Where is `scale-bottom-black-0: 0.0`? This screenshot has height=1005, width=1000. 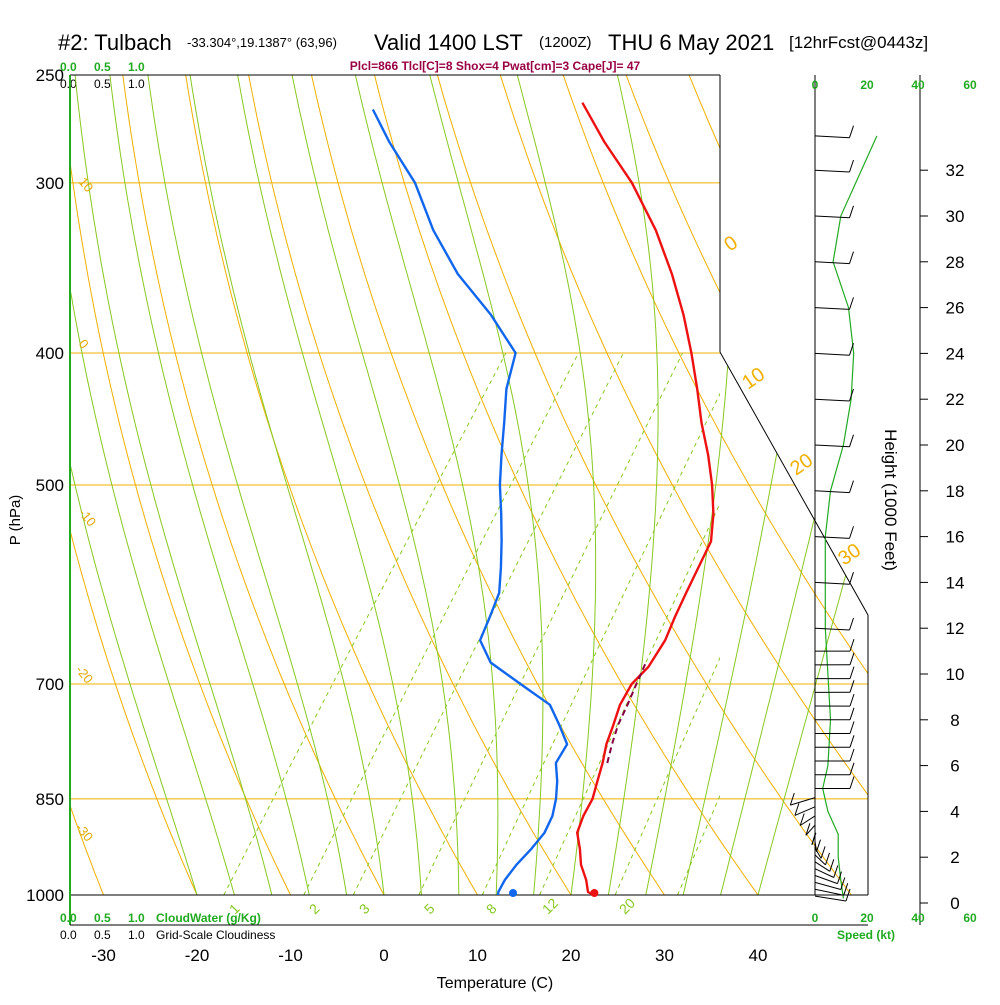
scale-bottom-black-0: 0.0 is located at coordinates (68, 935).